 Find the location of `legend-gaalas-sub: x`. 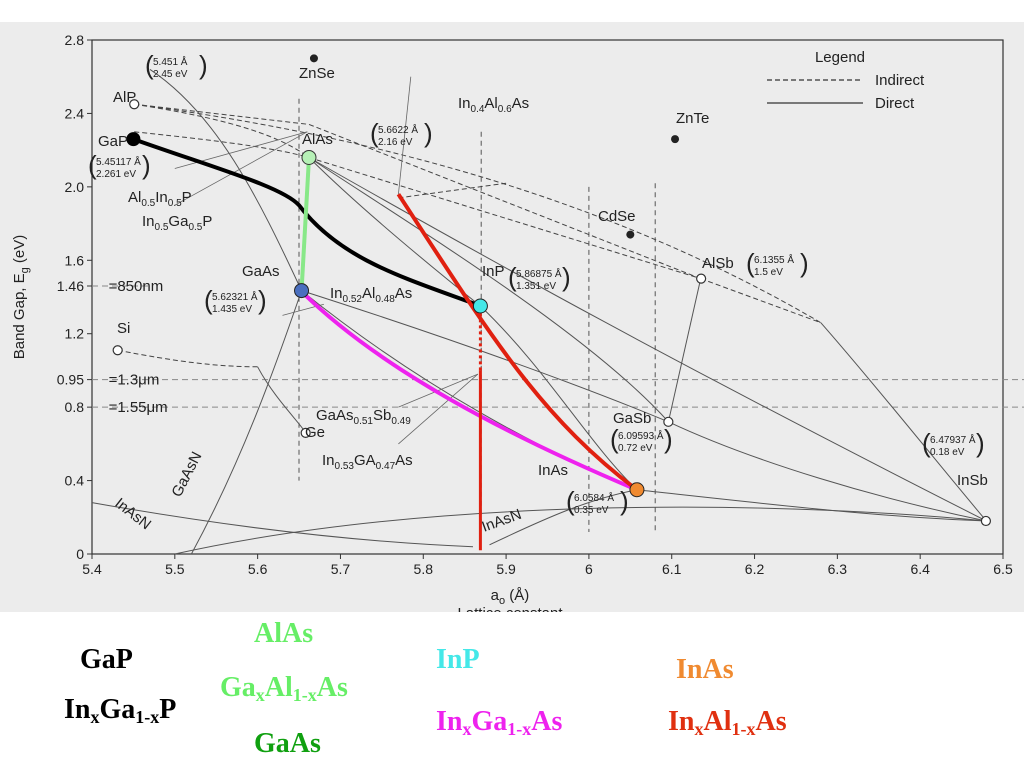

legend-gaalas-sub: x is located at coordinates (260, 695).